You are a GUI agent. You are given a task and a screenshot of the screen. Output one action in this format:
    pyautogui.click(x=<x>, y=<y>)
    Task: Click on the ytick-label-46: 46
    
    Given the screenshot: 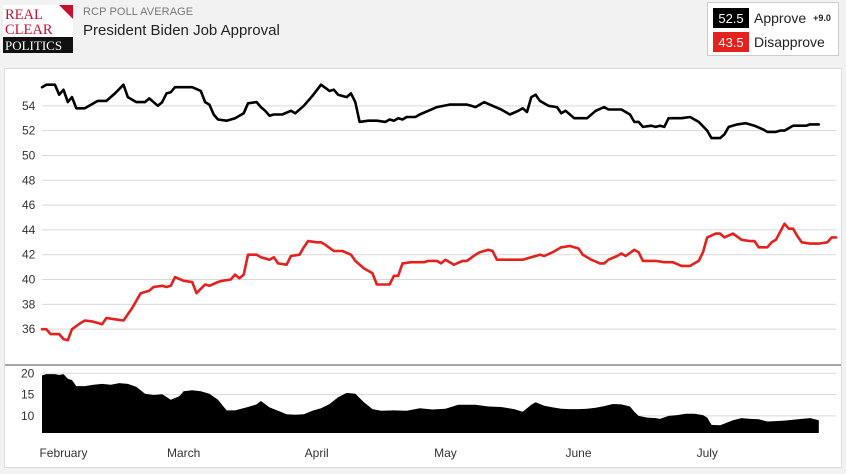 What is the action you would take?
    pyautogui.click(x=29, y=205)
    